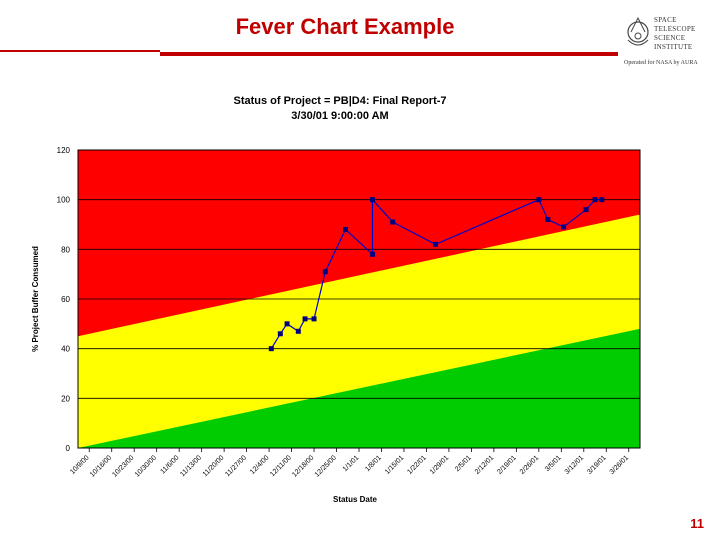 Image resolution: width=720 pixels, height=540 pixels. I want to click on x-tick-label: 11/13/00, so click(191, 466).